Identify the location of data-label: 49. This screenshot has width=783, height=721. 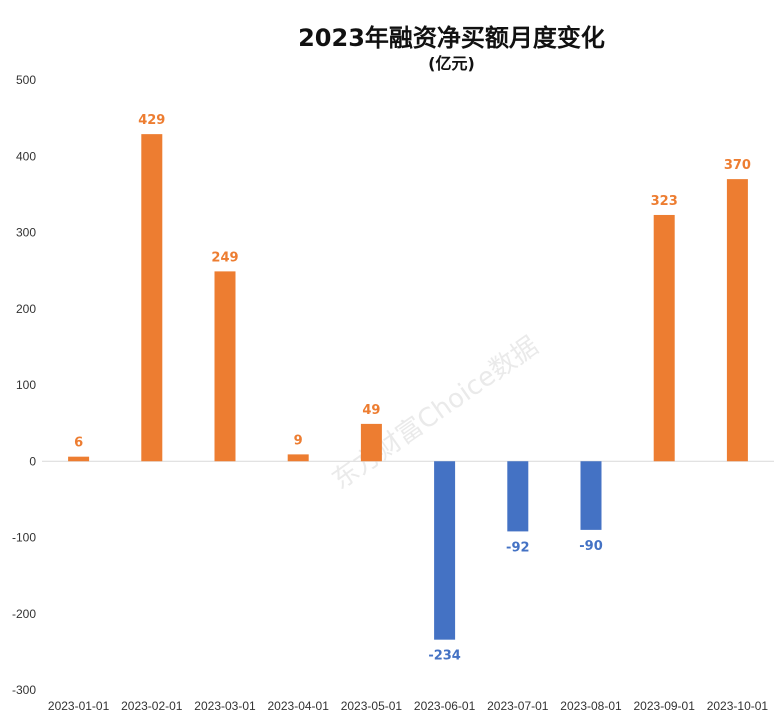
(371, 410).